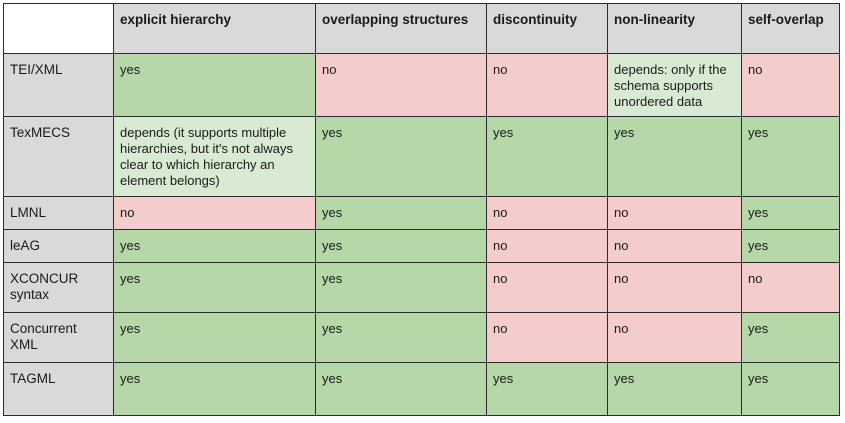  I want to click on row-header: TexMECS, so click(58, 156).